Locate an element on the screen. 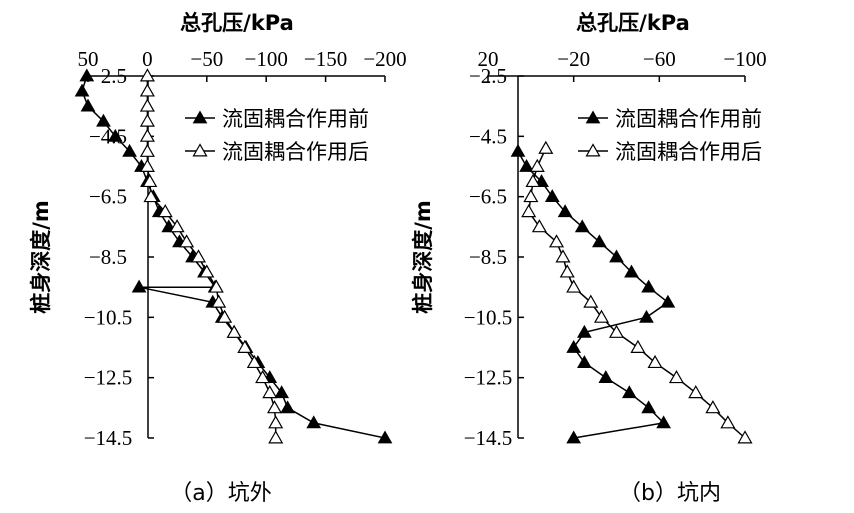 This screenshot has height=513, width=854. x-tick-label: −20 is located at coordinates (573, 59).